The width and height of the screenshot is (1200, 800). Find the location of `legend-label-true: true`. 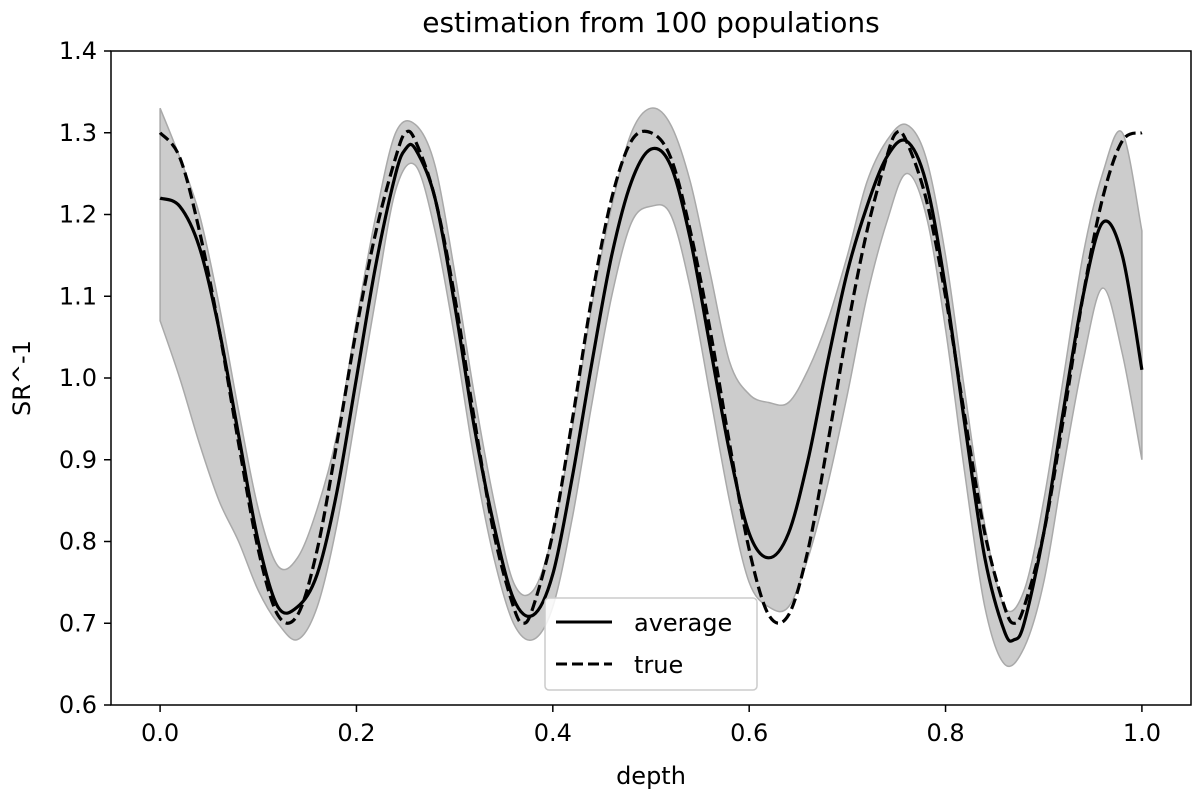

legend-label-true: true is located at coordinates (658, 665).